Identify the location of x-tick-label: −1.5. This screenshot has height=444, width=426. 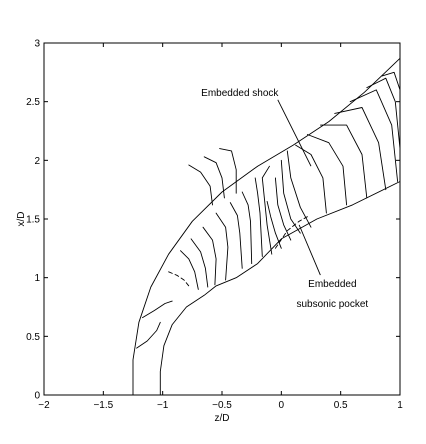
(103, 405).